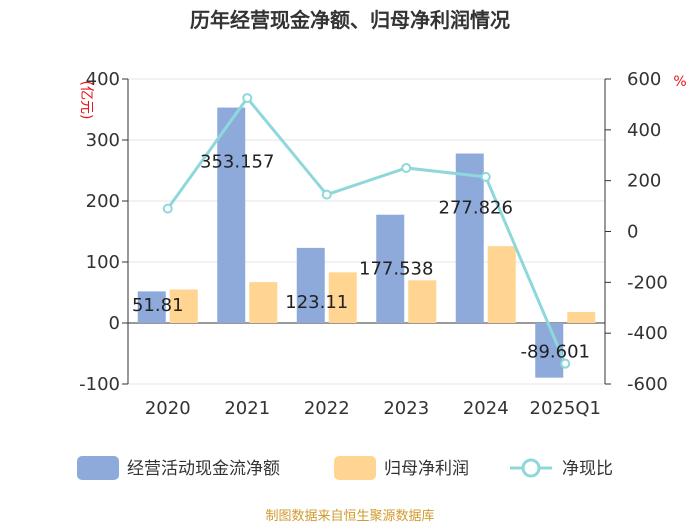 The image size is (700, 525). Describe the element at coordinates (647, 282) in the screenshot. I see `right-tick-label: -200` at that location.